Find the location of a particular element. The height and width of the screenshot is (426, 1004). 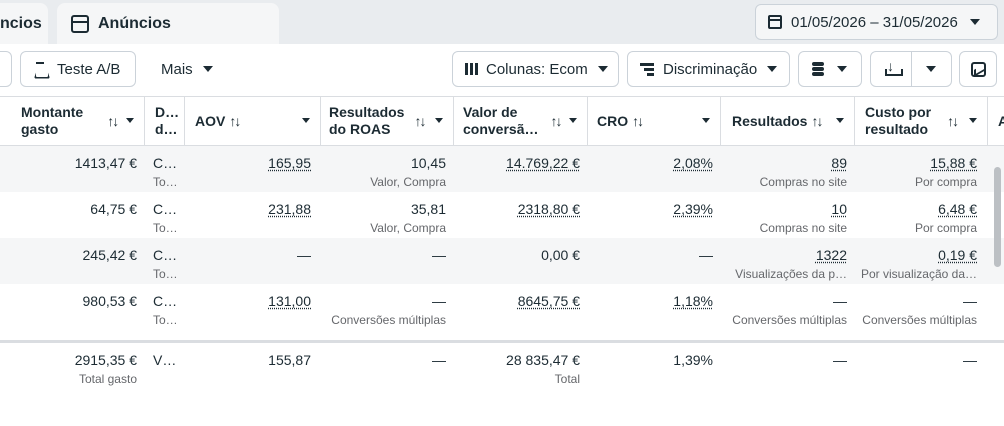

export-button is located at coordinates (911, 69).